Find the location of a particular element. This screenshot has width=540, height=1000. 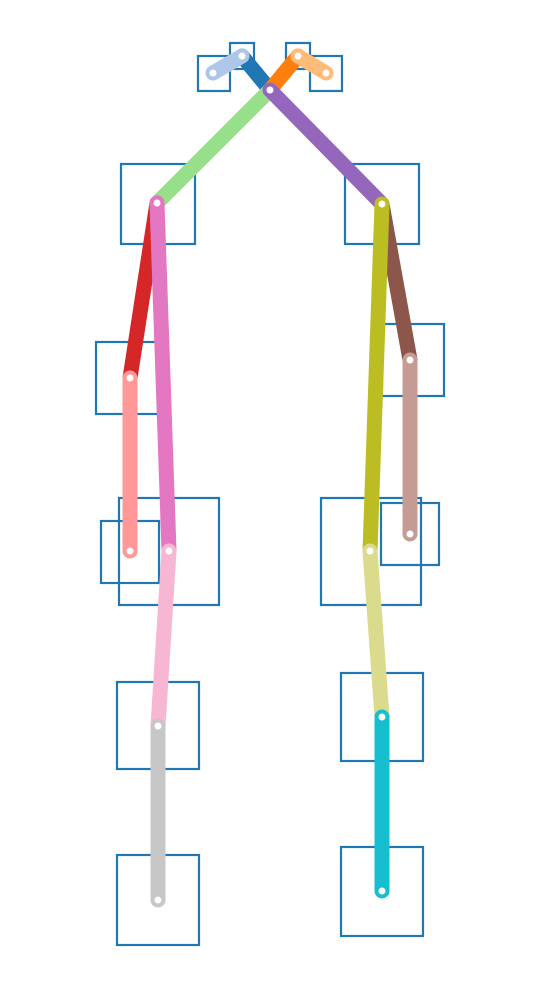

limb-left-hip-to-left-knee is located at coordinates (163, 638).